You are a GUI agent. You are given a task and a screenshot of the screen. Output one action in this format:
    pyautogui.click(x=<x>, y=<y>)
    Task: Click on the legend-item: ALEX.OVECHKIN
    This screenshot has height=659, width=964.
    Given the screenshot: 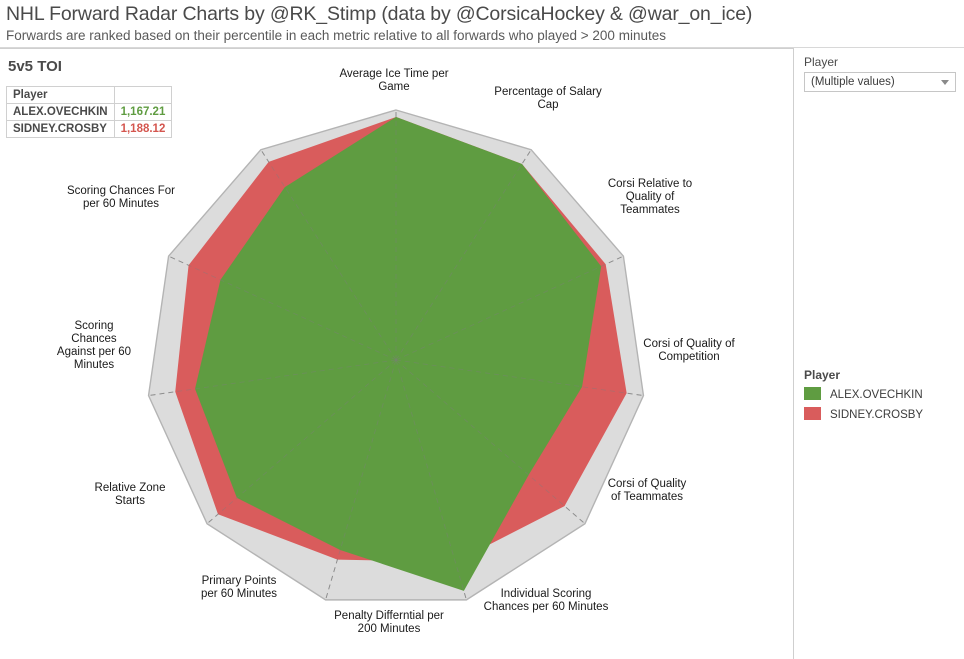 What is the action you would take?
    pyautogui.click(x=863, y=395)
    